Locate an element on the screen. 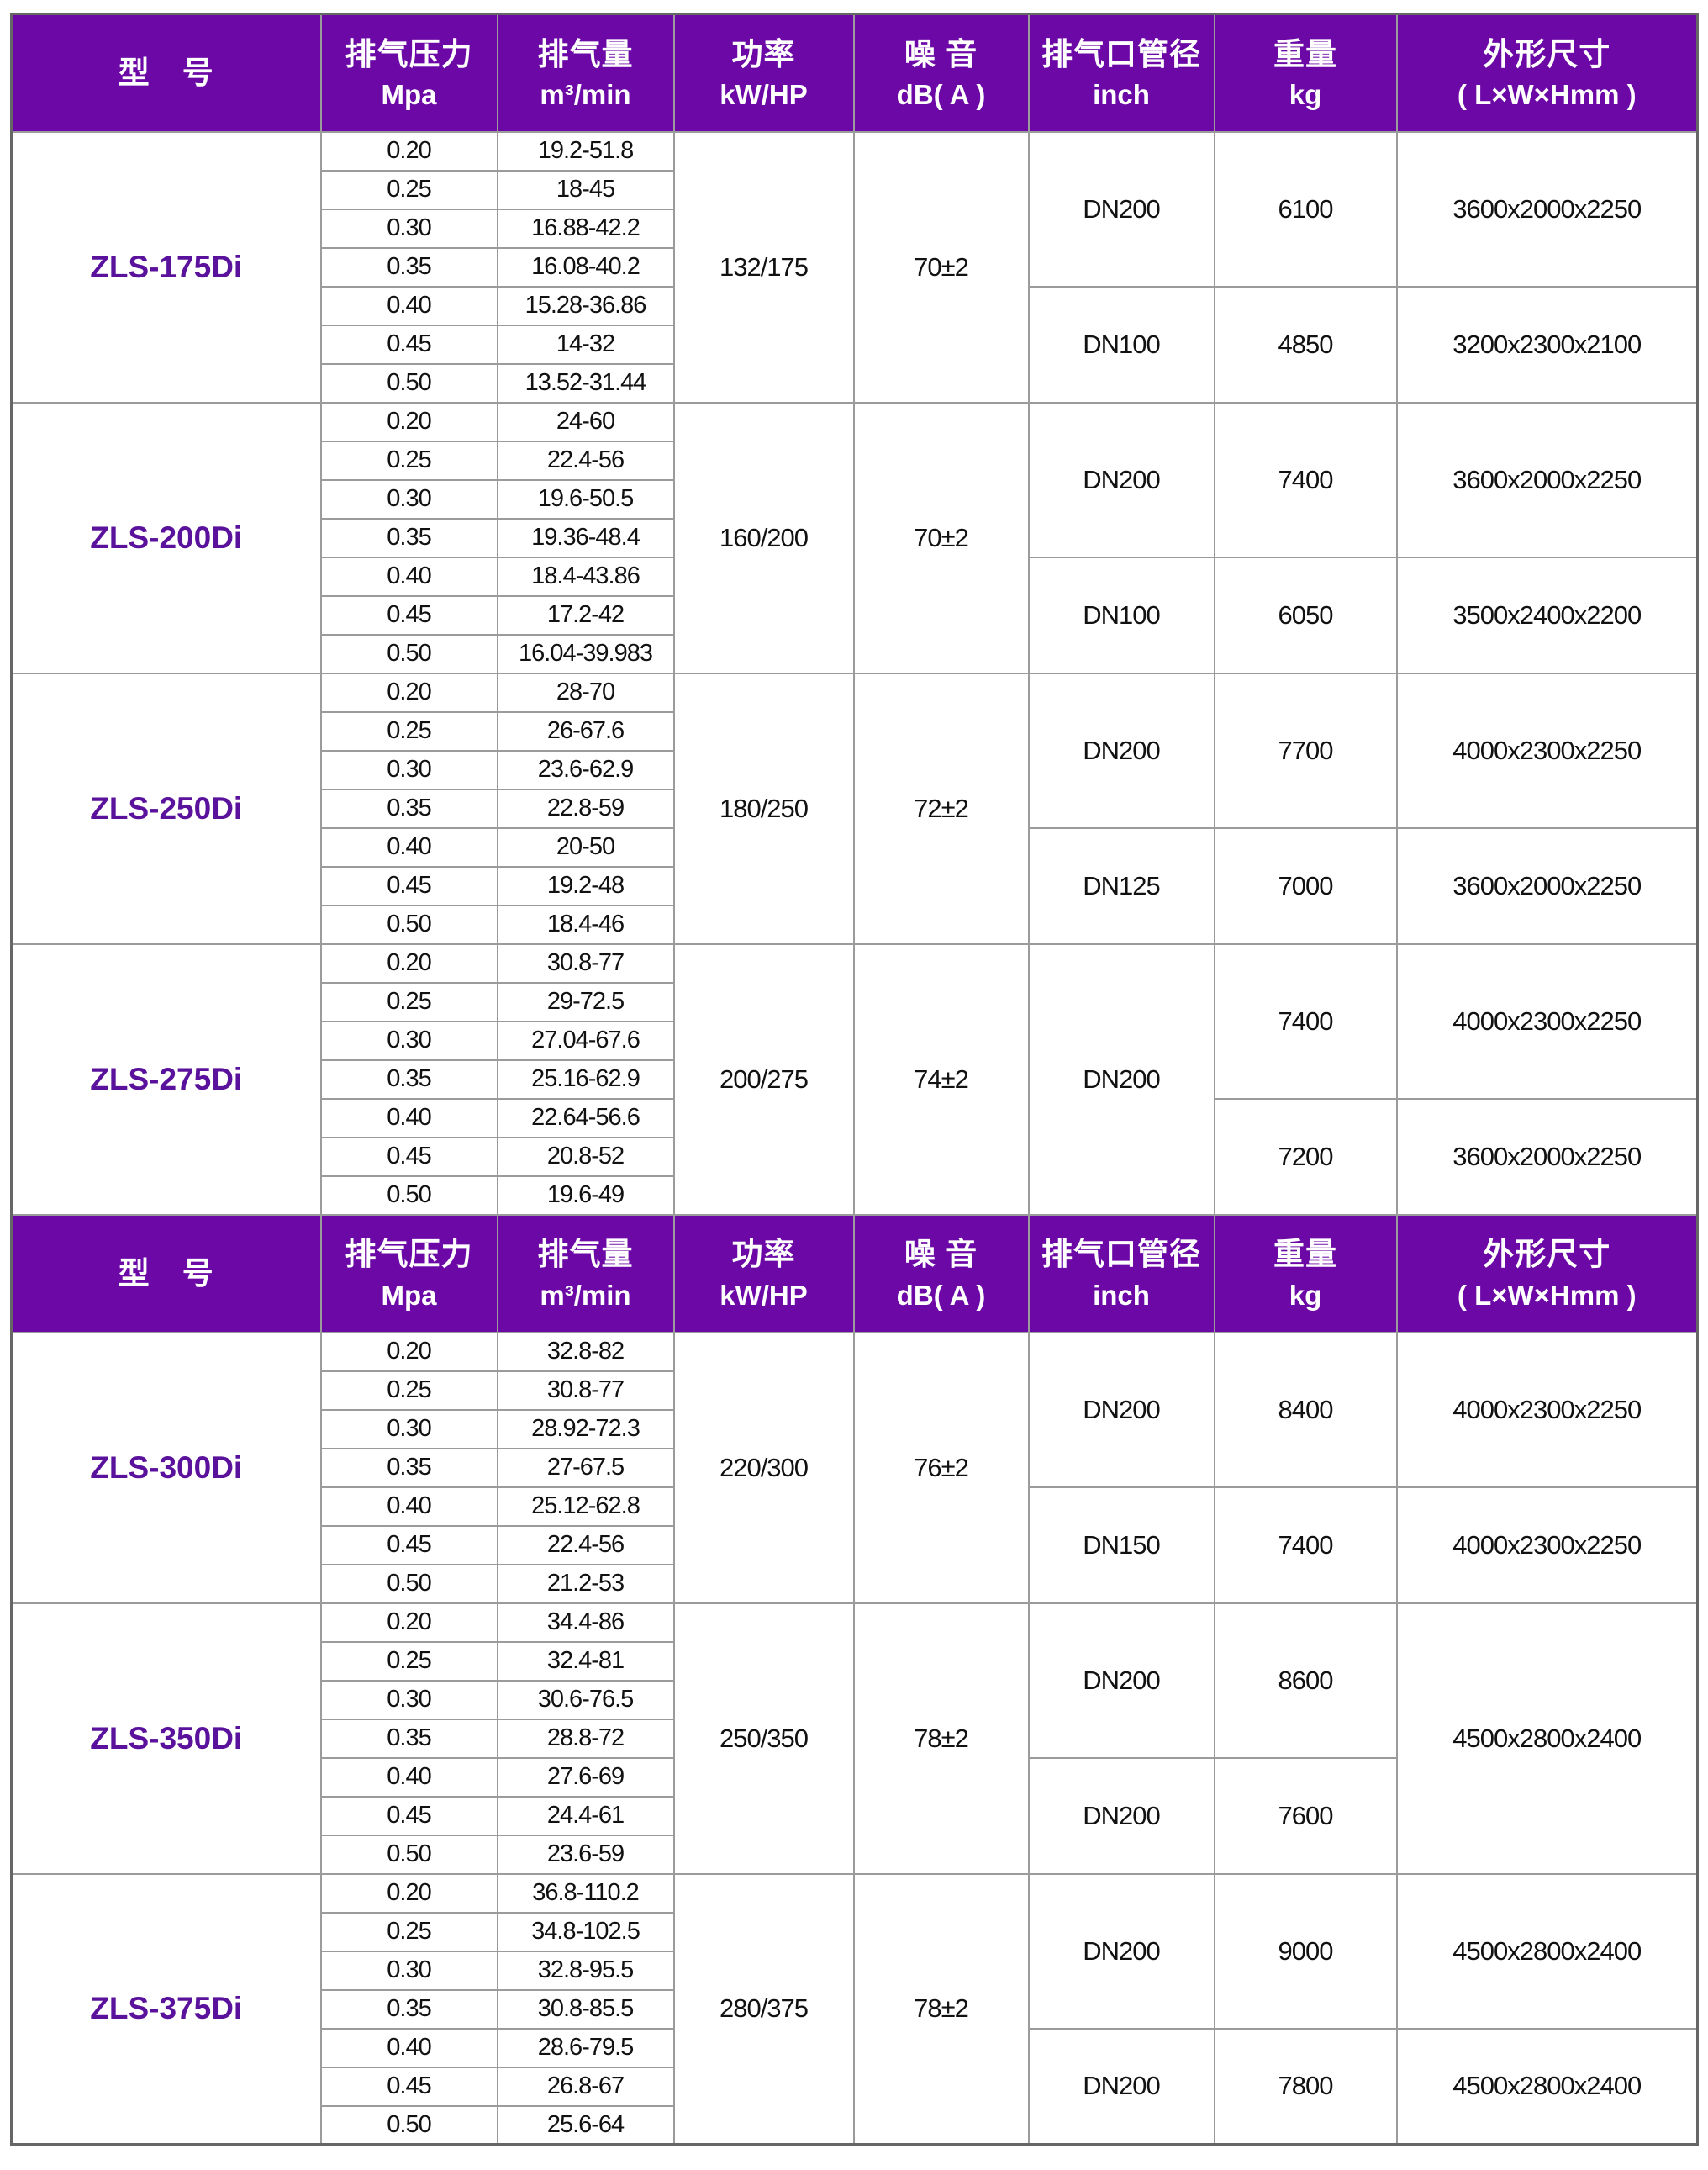 This screenshot has width=1708, height=2170. dimensions-value: 3600x2000x2250 is located at coordinates (1547, 1156).